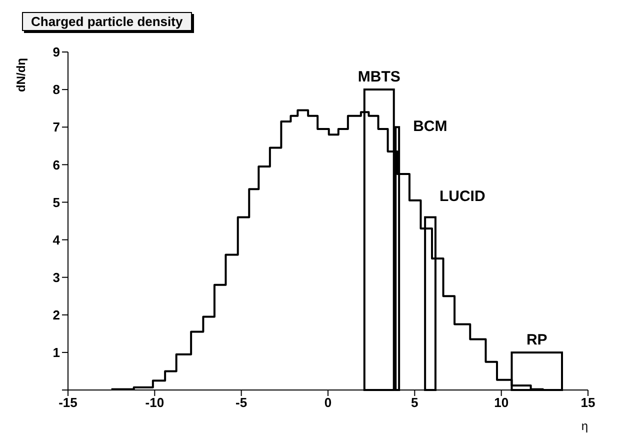  Describe the element at coordinates (537, 339) in the screenshot. I see `annotation: RP` at that location.